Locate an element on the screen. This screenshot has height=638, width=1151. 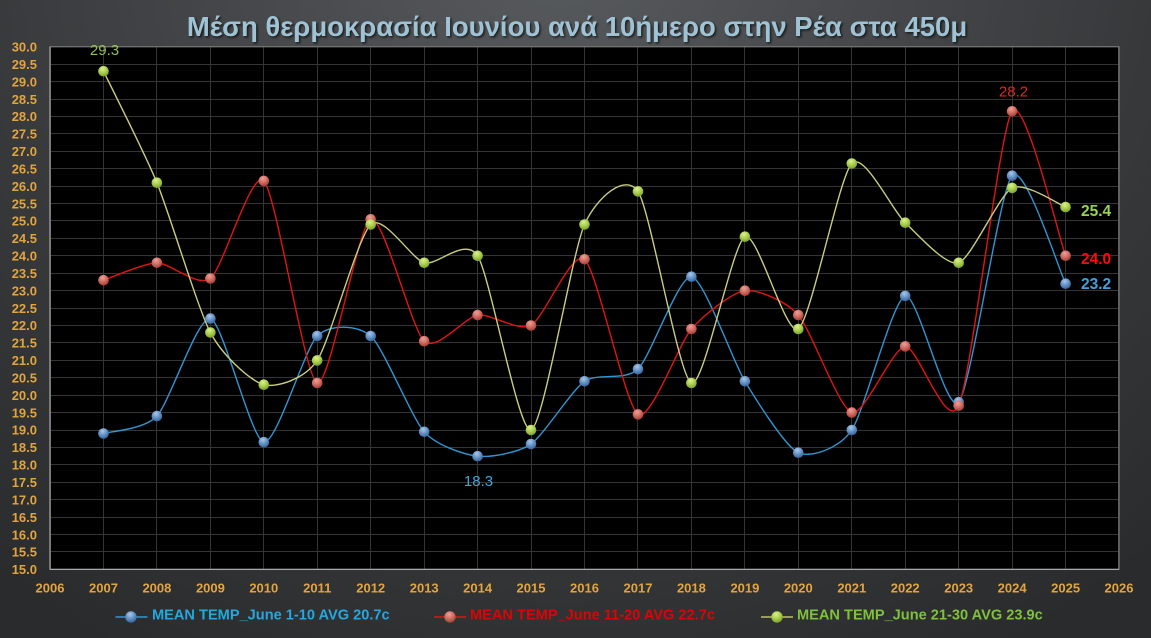
svg-text: 16.0 is located at coordinates (24, 534).